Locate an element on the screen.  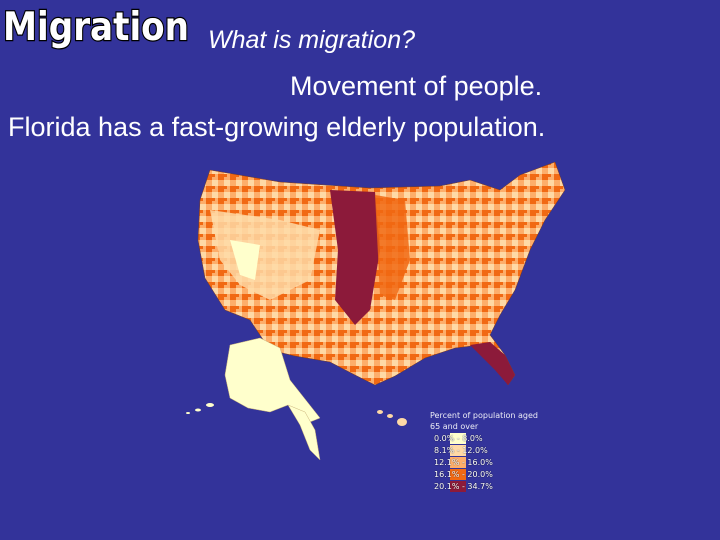
florida-dark-region is located at coordinates (492, 363).